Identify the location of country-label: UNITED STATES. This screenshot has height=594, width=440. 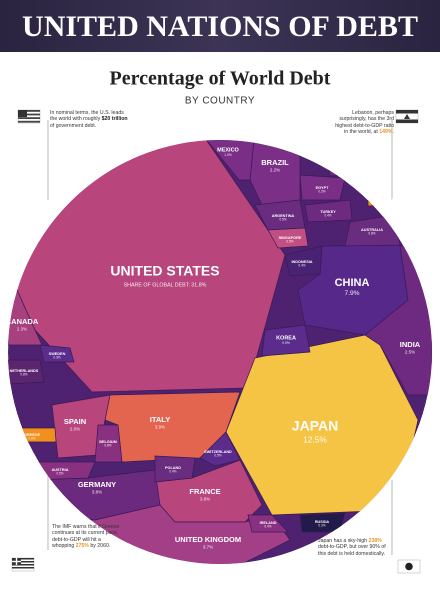
(164, 271).